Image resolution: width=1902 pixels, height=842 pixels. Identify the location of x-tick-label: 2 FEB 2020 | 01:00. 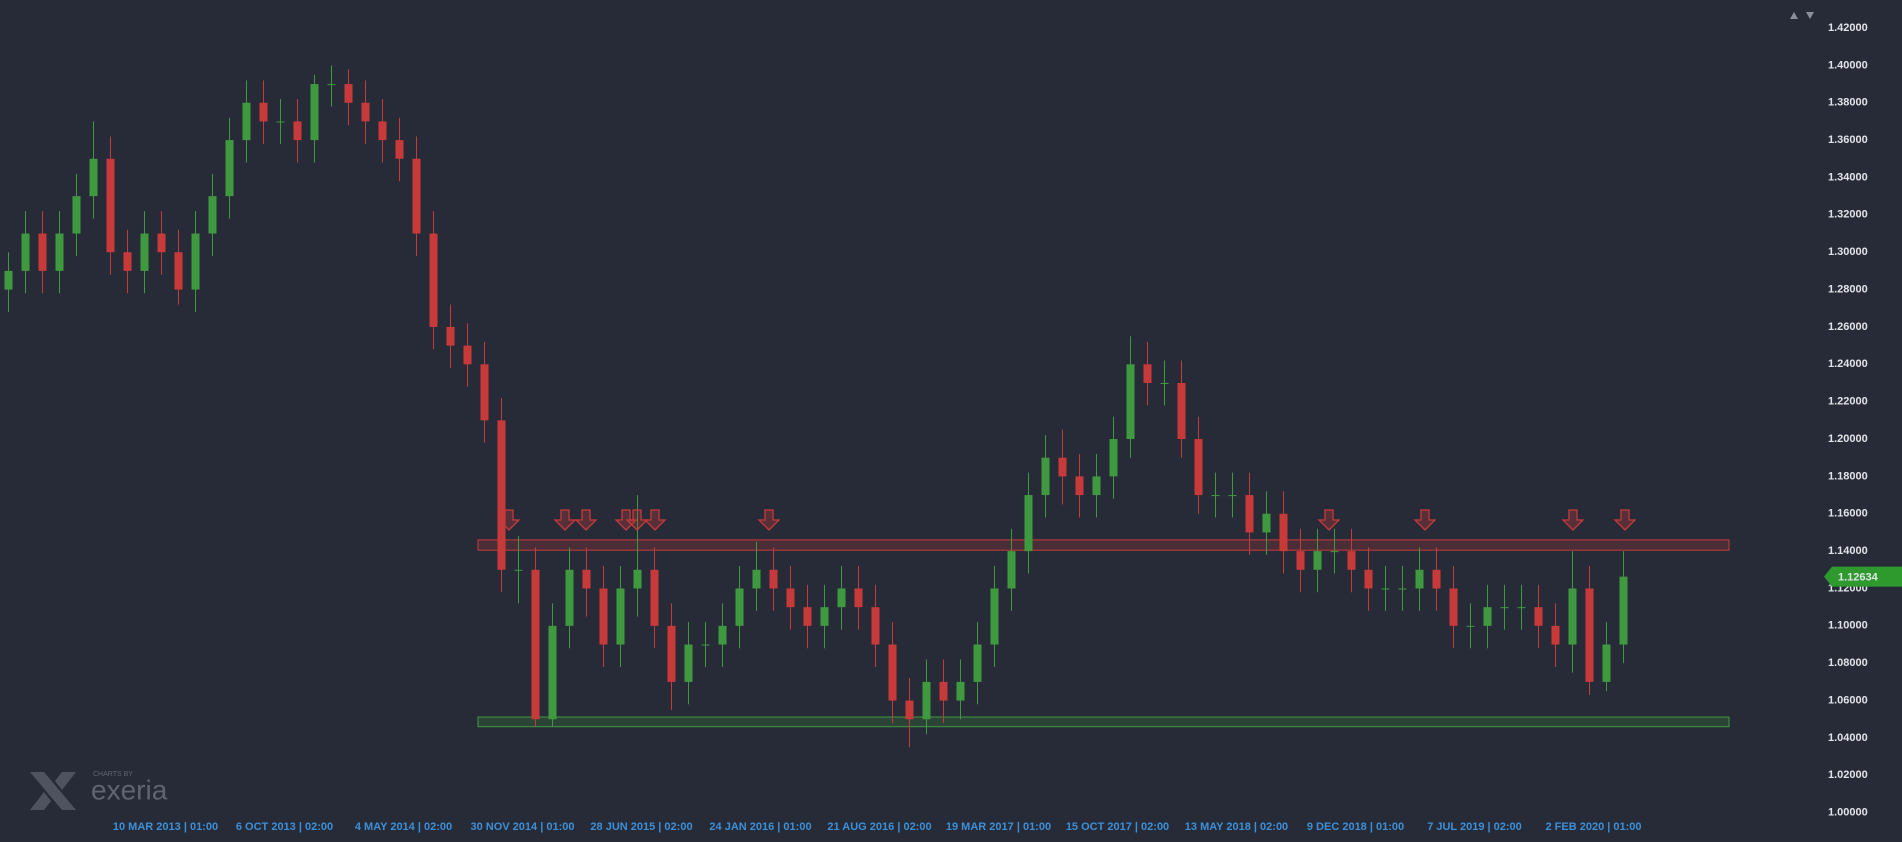
(1593, 827).